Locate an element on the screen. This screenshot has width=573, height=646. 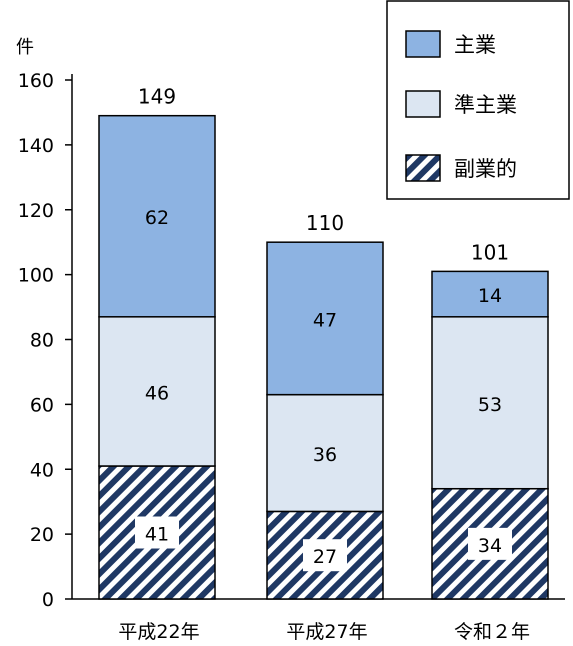
y-tick-label: 140 is located at coordinates (36, 146).